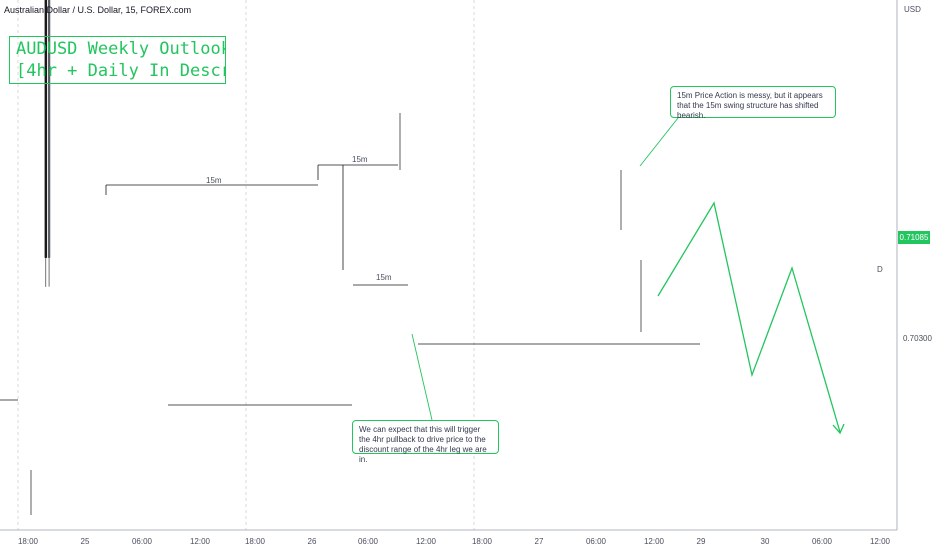 The height and width of the screenshot is (550, 932). I want to click on projection-arrowhead, so click(838, 429).